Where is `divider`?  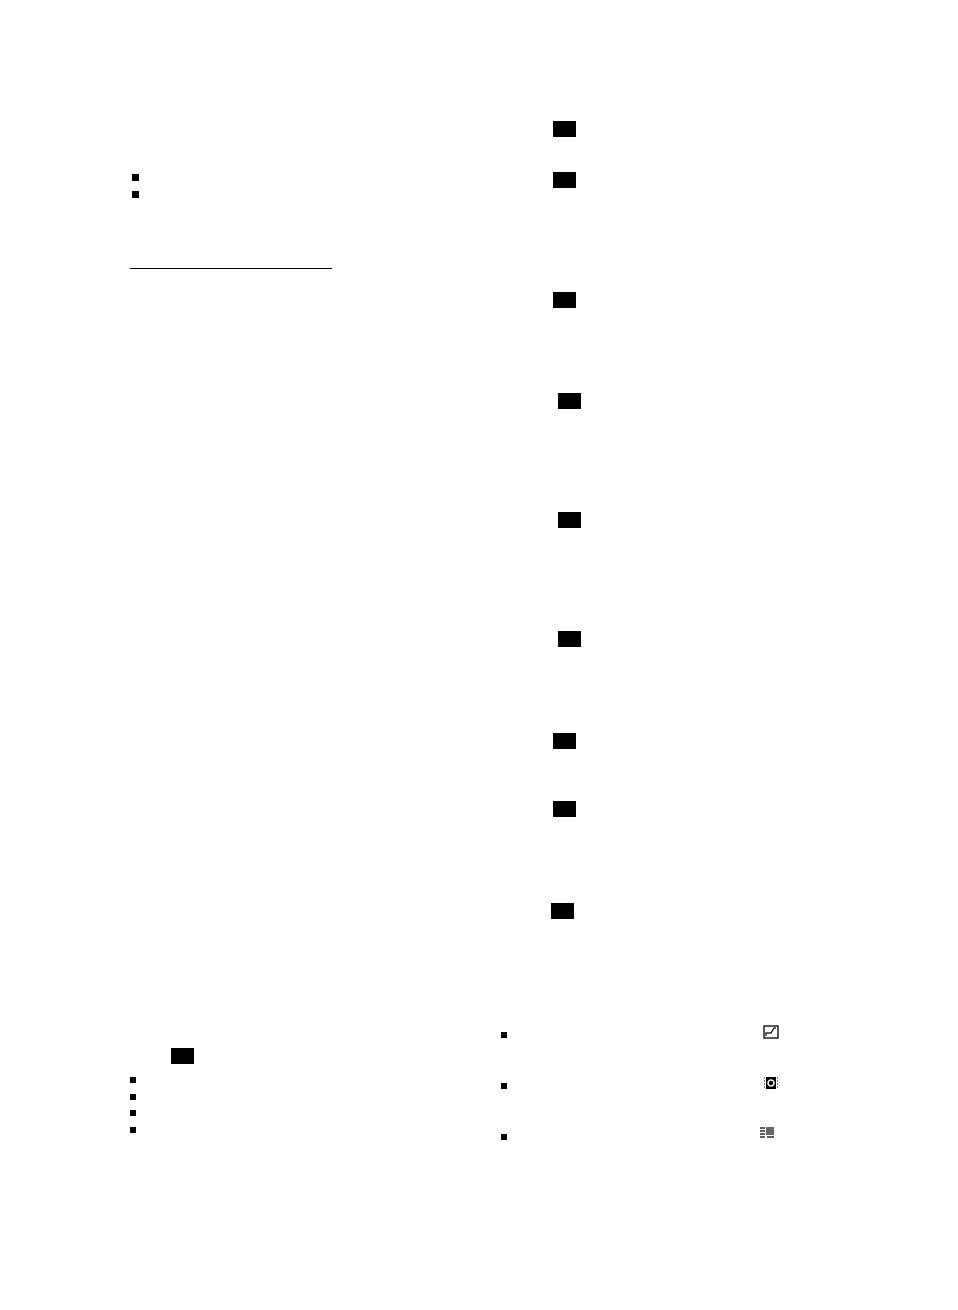 divider is located at coordinates (231, 268).